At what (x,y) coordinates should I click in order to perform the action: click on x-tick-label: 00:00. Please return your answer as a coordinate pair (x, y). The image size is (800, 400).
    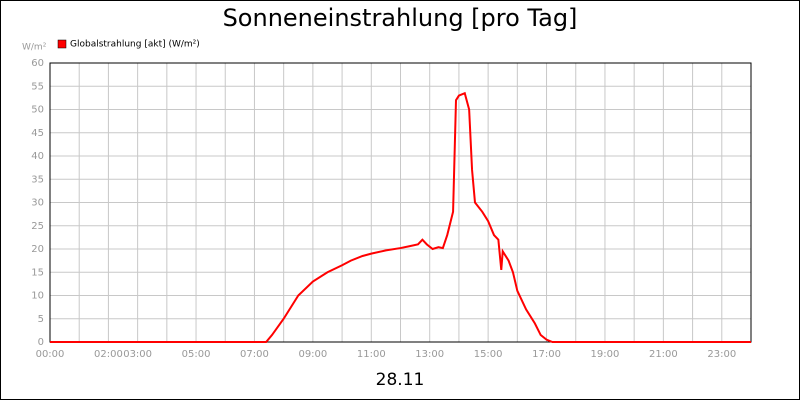
    Looking at the image, I should click on (50, 354).